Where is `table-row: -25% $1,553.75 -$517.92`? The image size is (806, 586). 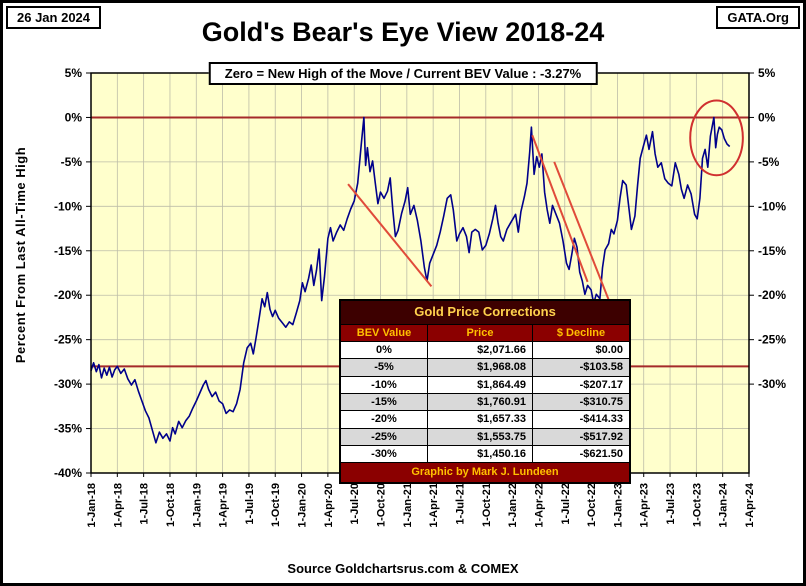
table-row: -25% $1,553.75 -$517.92 is located at coordinates (485, 436).